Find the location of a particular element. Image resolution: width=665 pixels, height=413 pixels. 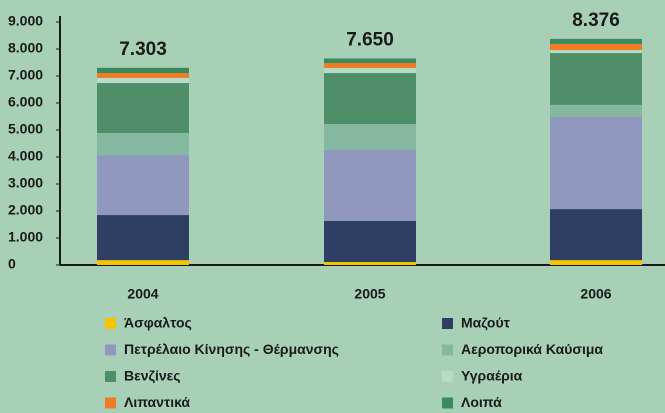

y-tick-label: 2.000 is located at coordinates (25, 210).